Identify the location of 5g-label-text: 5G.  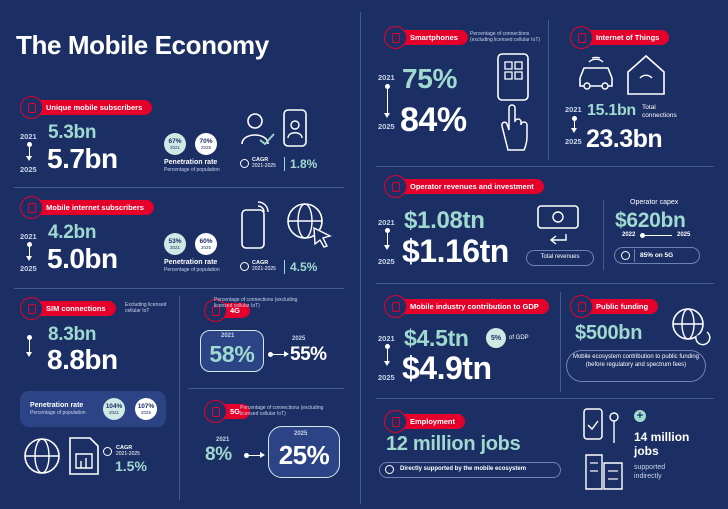
(235, 411).